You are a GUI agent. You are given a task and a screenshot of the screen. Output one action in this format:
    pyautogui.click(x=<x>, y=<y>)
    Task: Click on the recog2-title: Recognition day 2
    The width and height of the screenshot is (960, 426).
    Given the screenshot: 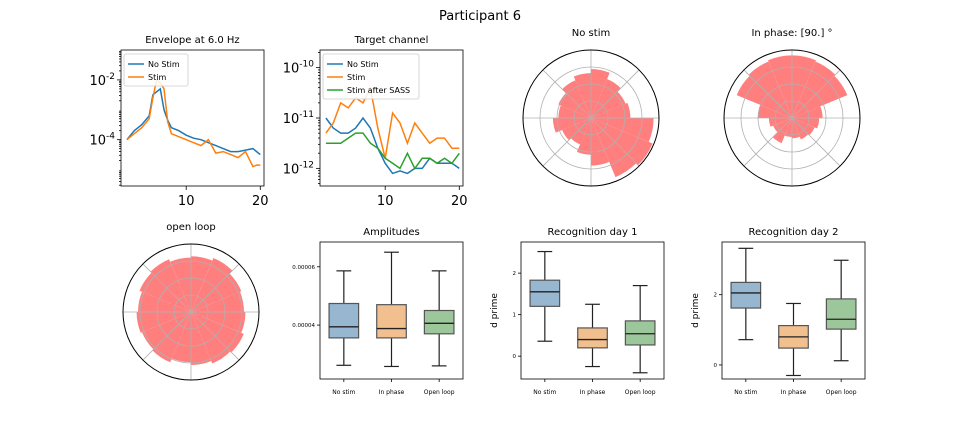 What is the action you would take?
    pyautogui.click(x=794, y=232)
    